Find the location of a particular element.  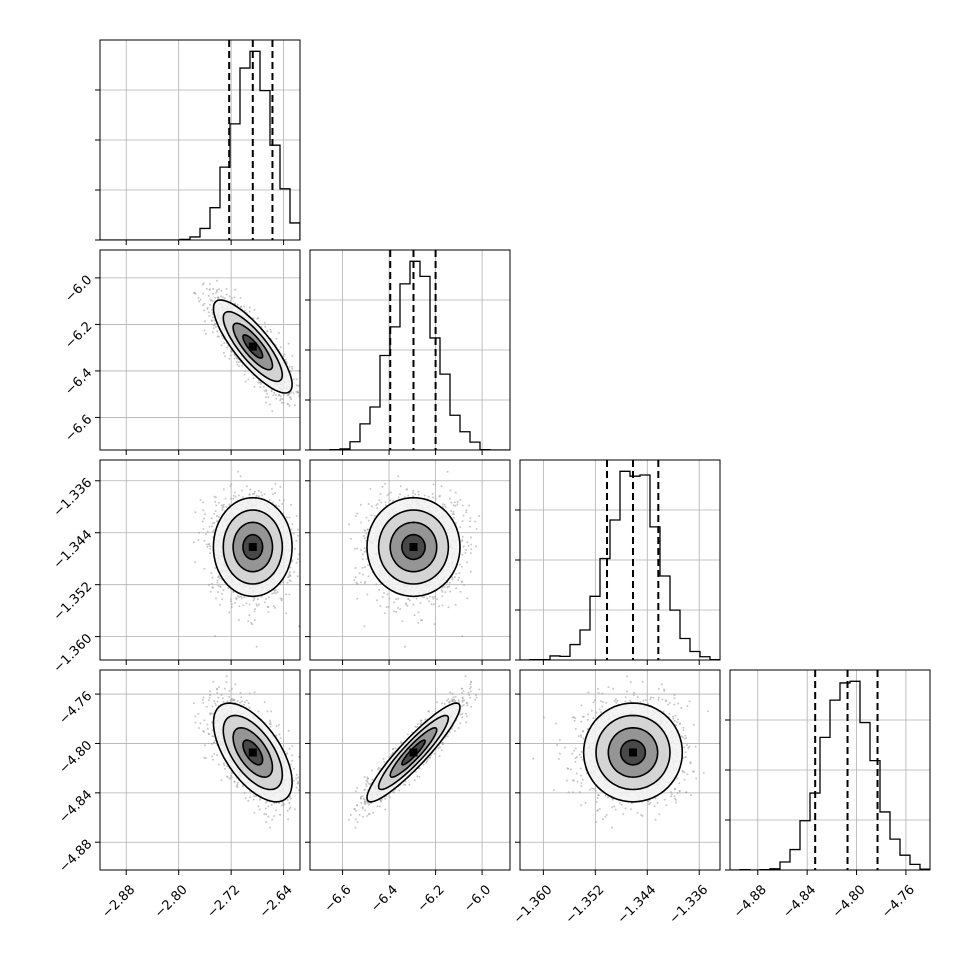

y-tick-label: −1.360 is located at coordinates (73, 653).